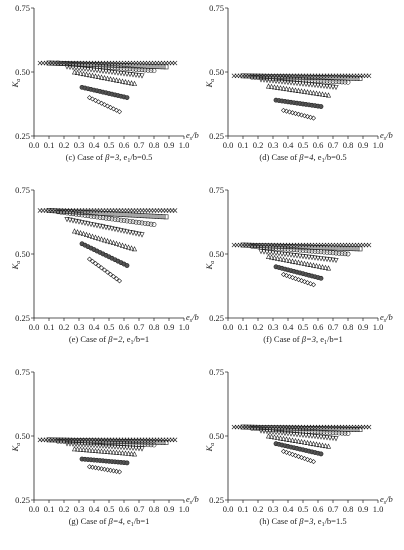  Describe the element at coordinates (302, 158) in the screenshot. I see `panel-caption: (d) Case of β=4, e1/b=0.5` at that location.